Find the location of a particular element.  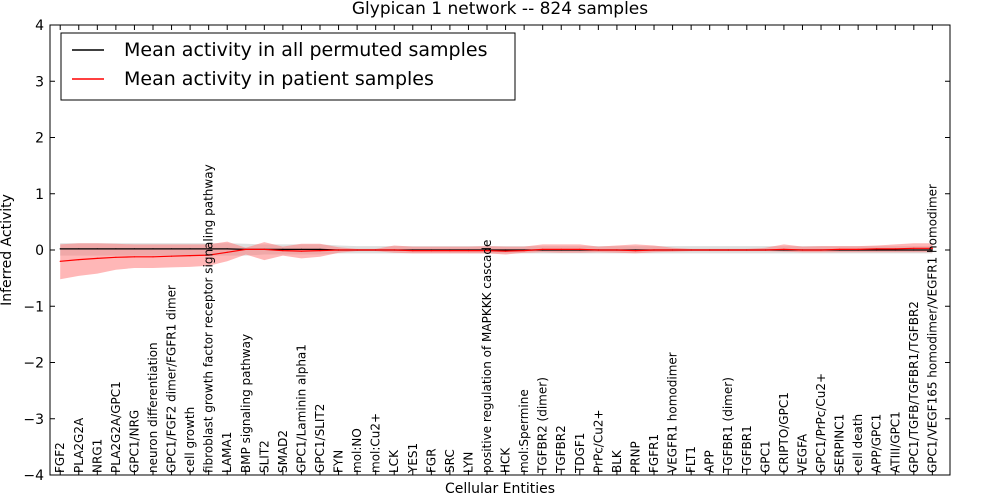

x-tick-label: PLA2G2A is located at coordinates (79, 445).